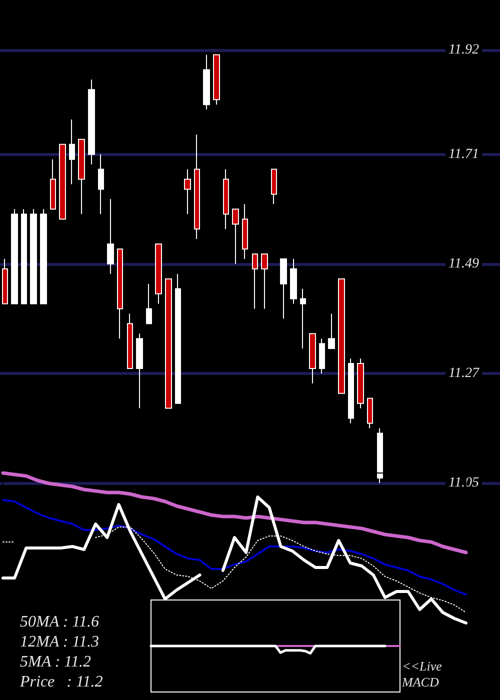 The image size is (500, 700). Describe the element at coordinates (463, 264) in the screenshot. I see `y-tick-label: 11.49` at that location.